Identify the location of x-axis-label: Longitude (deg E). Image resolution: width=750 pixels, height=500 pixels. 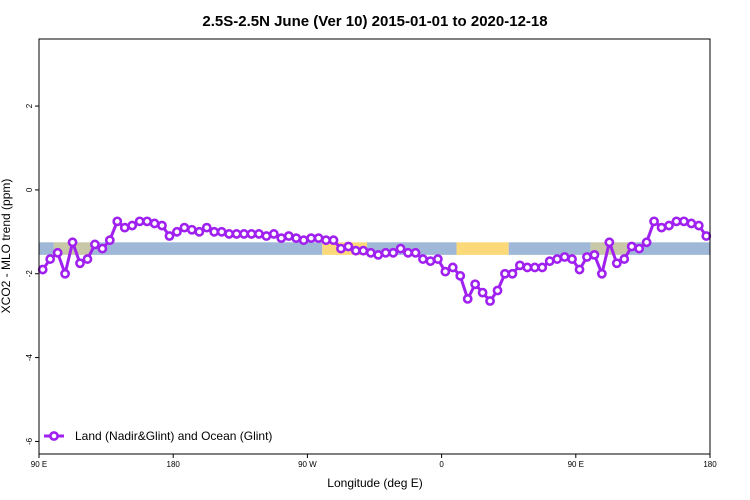
(374, 483).